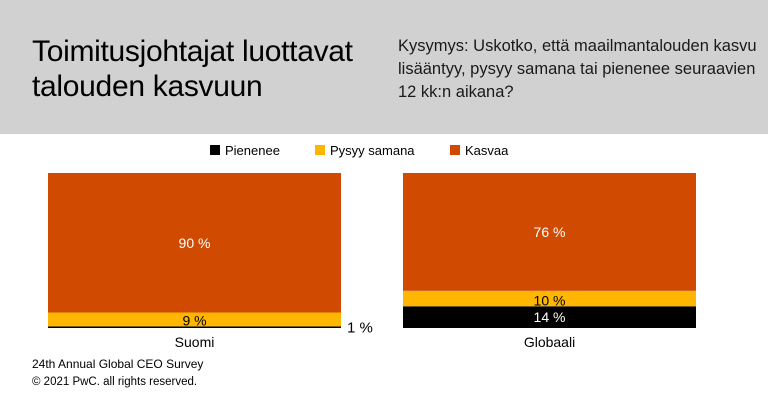 This screenshot has width=768, height=403. I want to click on legend-swatch-pysyy-samana, so click(320, 150).